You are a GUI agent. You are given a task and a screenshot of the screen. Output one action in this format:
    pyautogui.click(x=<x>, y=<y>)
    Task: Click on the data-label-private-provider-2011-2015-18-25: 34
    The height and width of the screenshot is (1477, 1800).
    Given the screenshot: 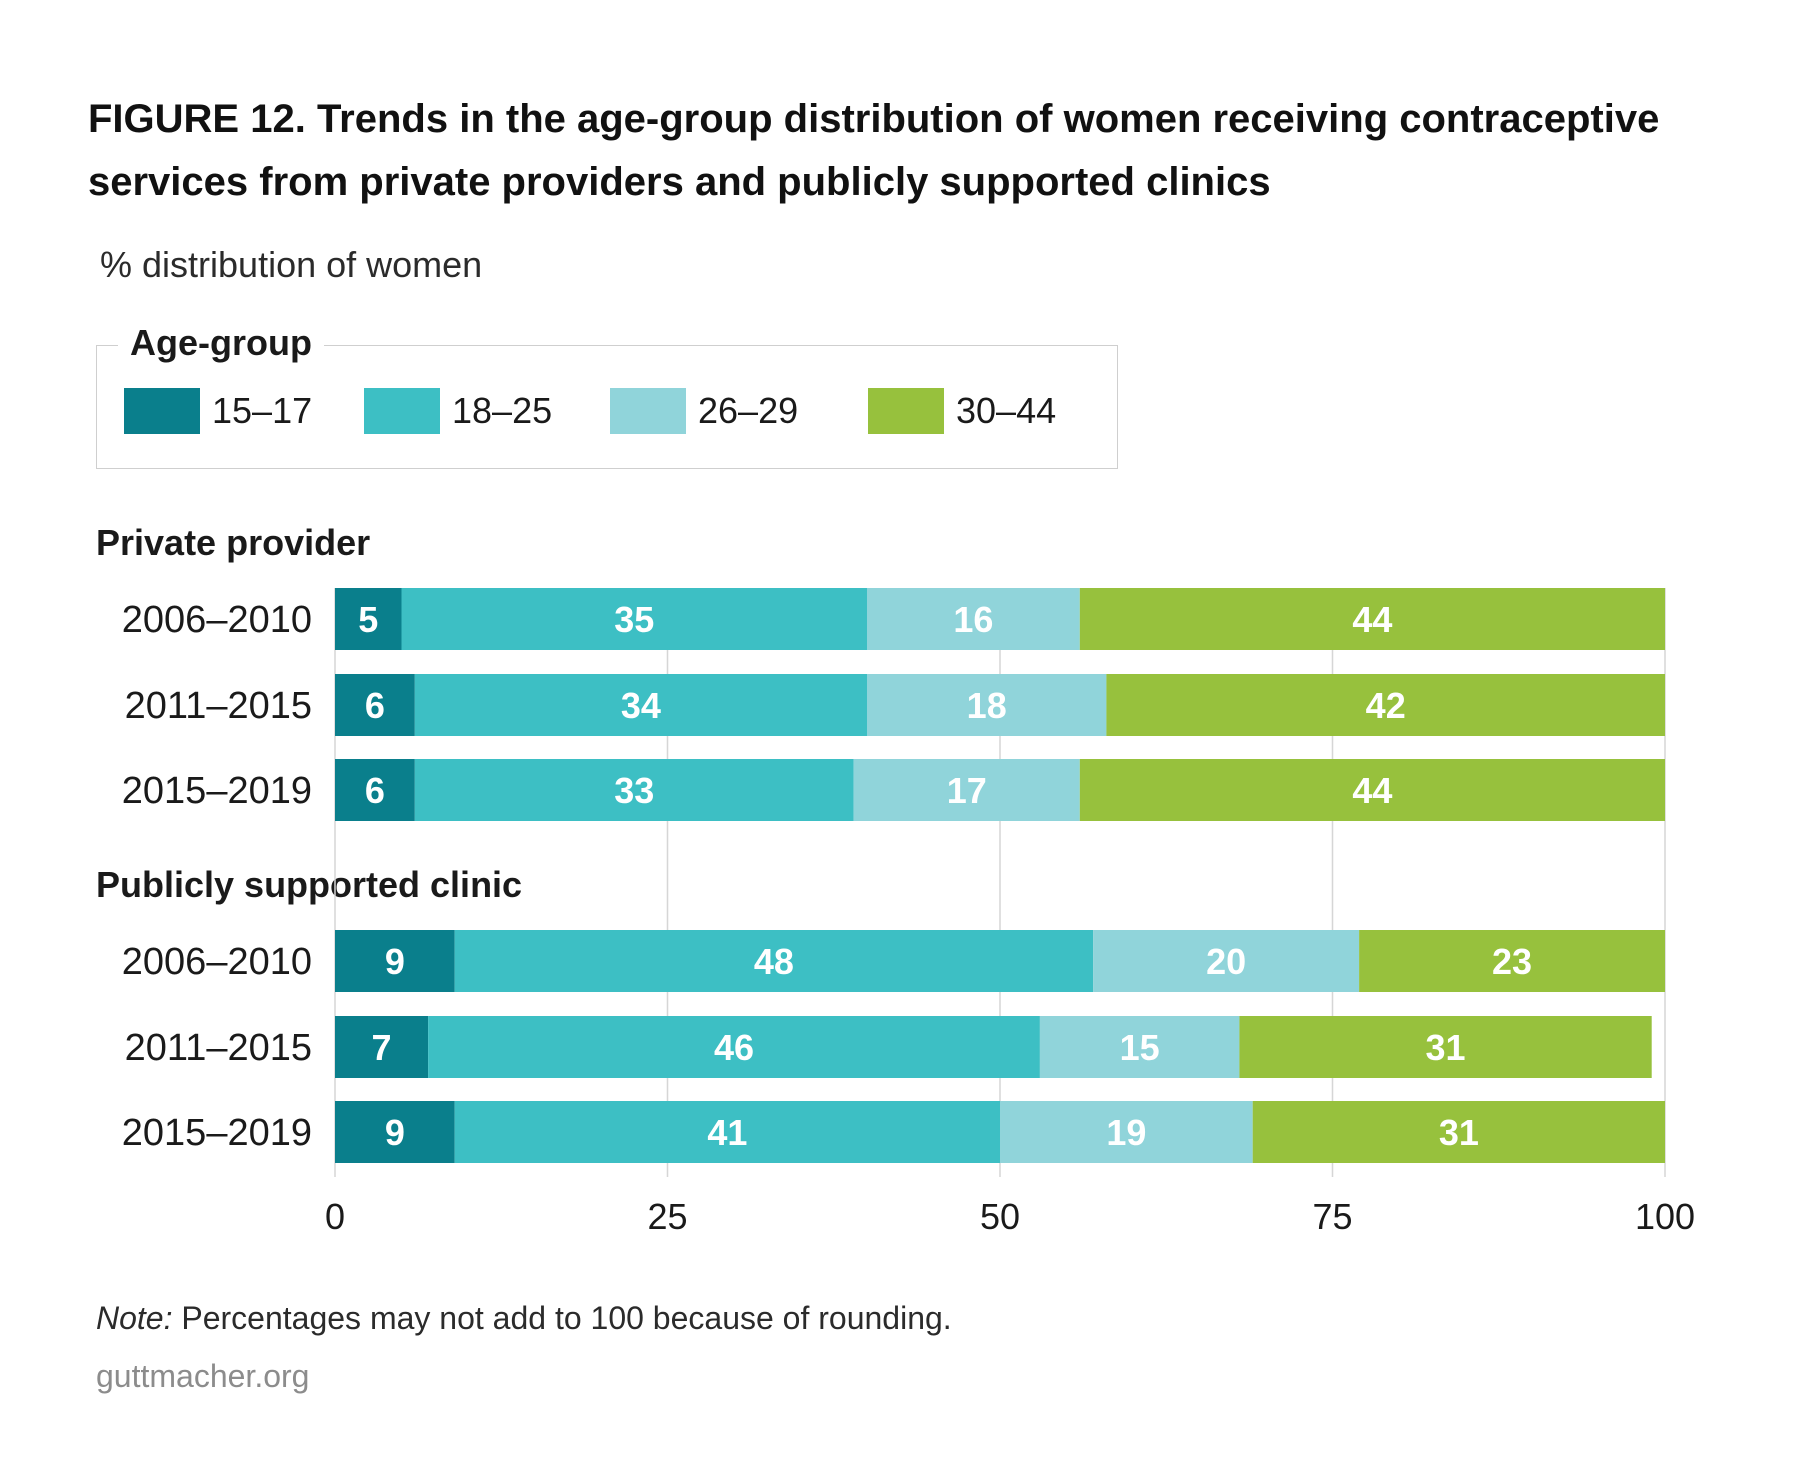 What is the action you would take?
    pyautogui.click(x=641, y=705)
    